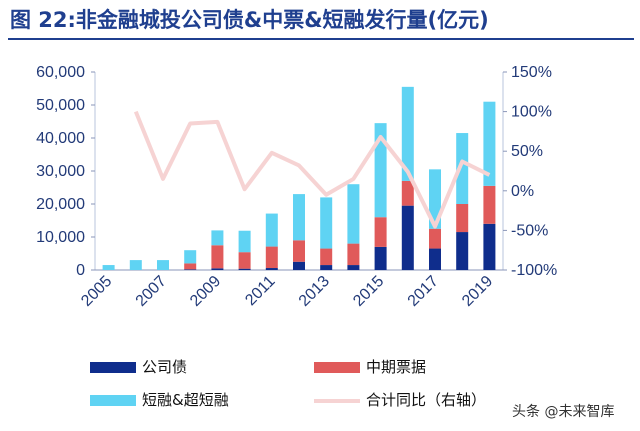 Image resolution: width=640 pixels, height=431 pixels. What do you see at coordinates (368, 291) in the screenshot?
I see `x-tick-label: 2015` at bounding box center [368, 291].